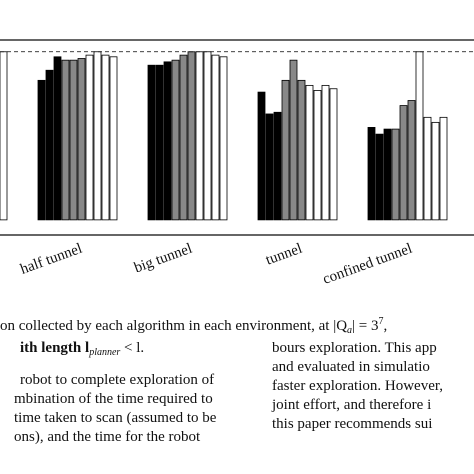 The image size is (474, 474). What do you see at coordinates (117, 380) in the screenshot?
I see `left-line: robot to complete exploration of` at bounding box center [117, 380].